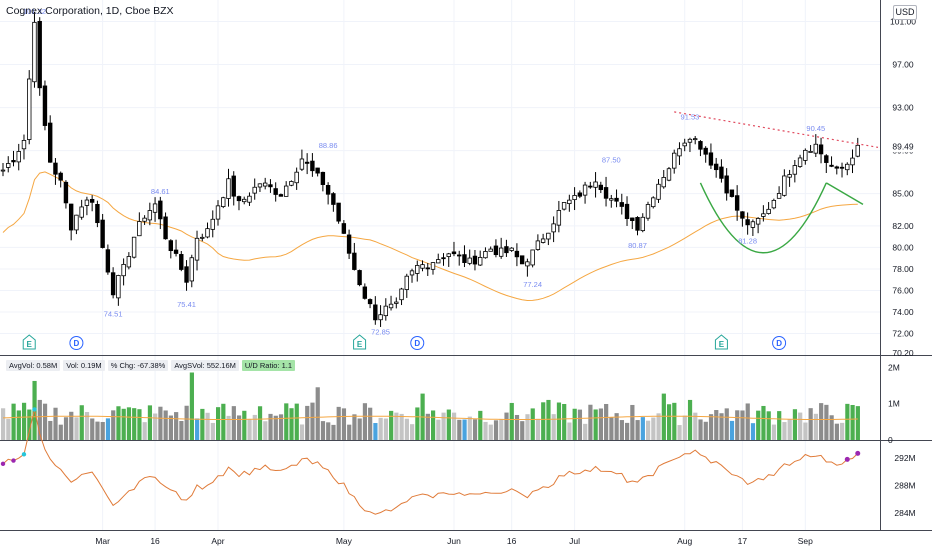 The image size is (932, 550). I want to click on currency-button: USD, so click(905, 12).